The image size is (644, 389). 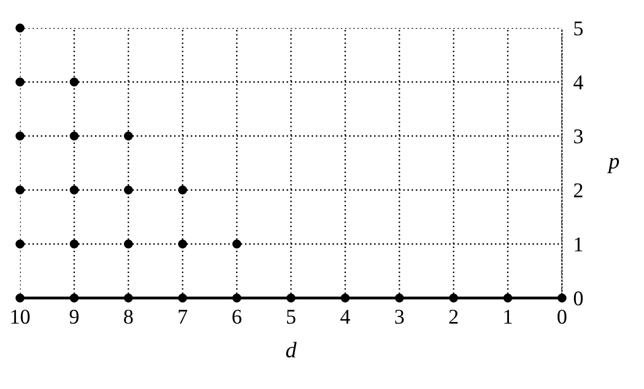 What do you see at coordinates (237, 317) in the screenshot?
I see `x-tick-label: 6` at bounding box center [237, 317].